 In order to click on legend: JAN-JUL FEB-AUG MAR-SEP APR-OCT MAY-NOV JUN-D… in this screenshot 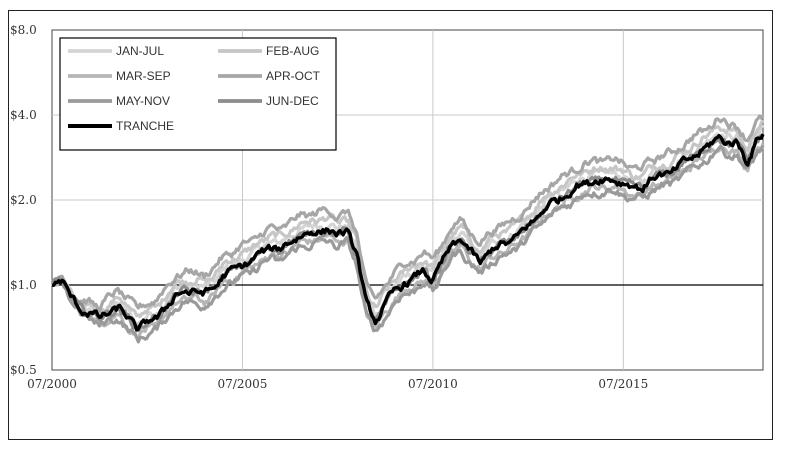, I will do `click(198, 94)`.